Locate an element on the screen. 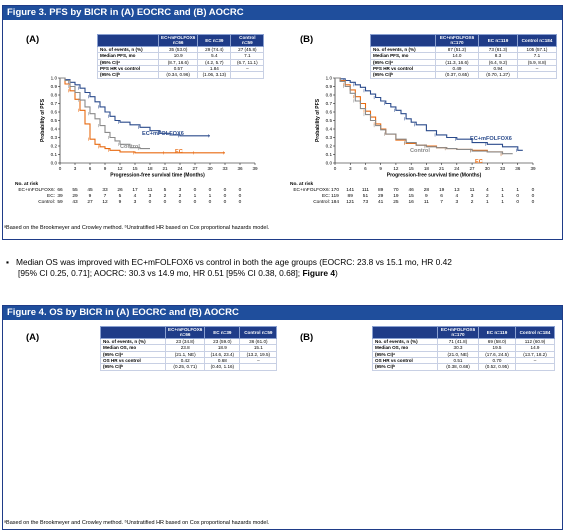 The height and width of the screenshot is (532, 565). fig3-a-x-tick-label: 18 is located at coordinates (150, 168).